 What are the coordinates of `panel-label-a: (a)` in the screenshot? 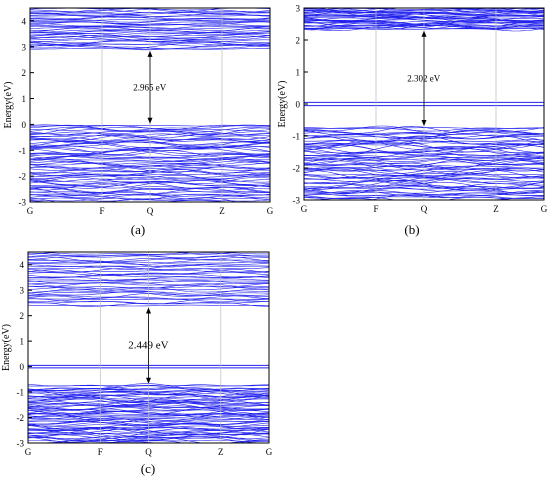 It's located at (138, 229).